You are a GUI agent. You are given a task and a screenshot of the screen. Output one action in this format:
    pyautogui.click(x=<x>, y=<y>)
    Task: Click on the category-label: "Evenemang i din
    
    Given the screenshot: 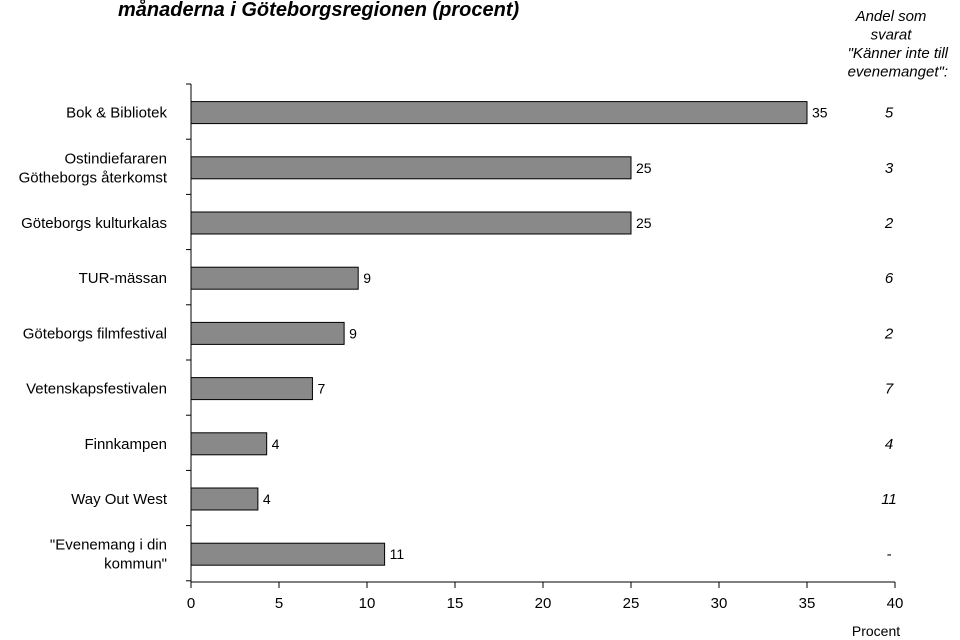 What is the action you would take?
    pyautogui.click(x=108, y=545)
    